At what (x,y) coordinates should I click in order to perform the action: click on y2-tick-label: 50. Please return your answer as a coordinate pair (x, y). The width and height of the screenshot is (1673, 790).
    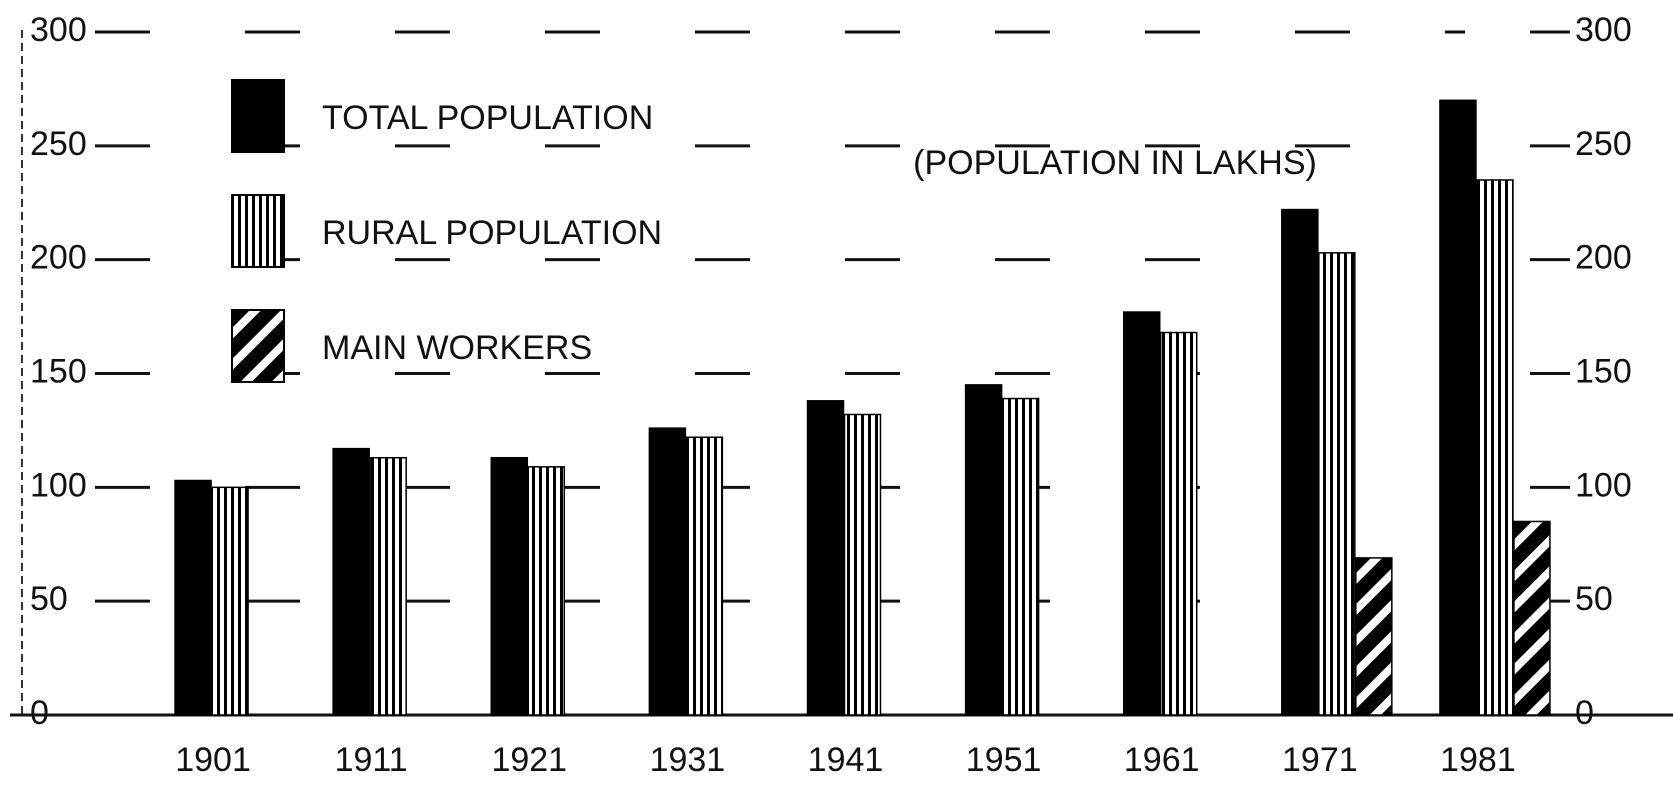
    Looking at the image, I should click on (1594, 599).